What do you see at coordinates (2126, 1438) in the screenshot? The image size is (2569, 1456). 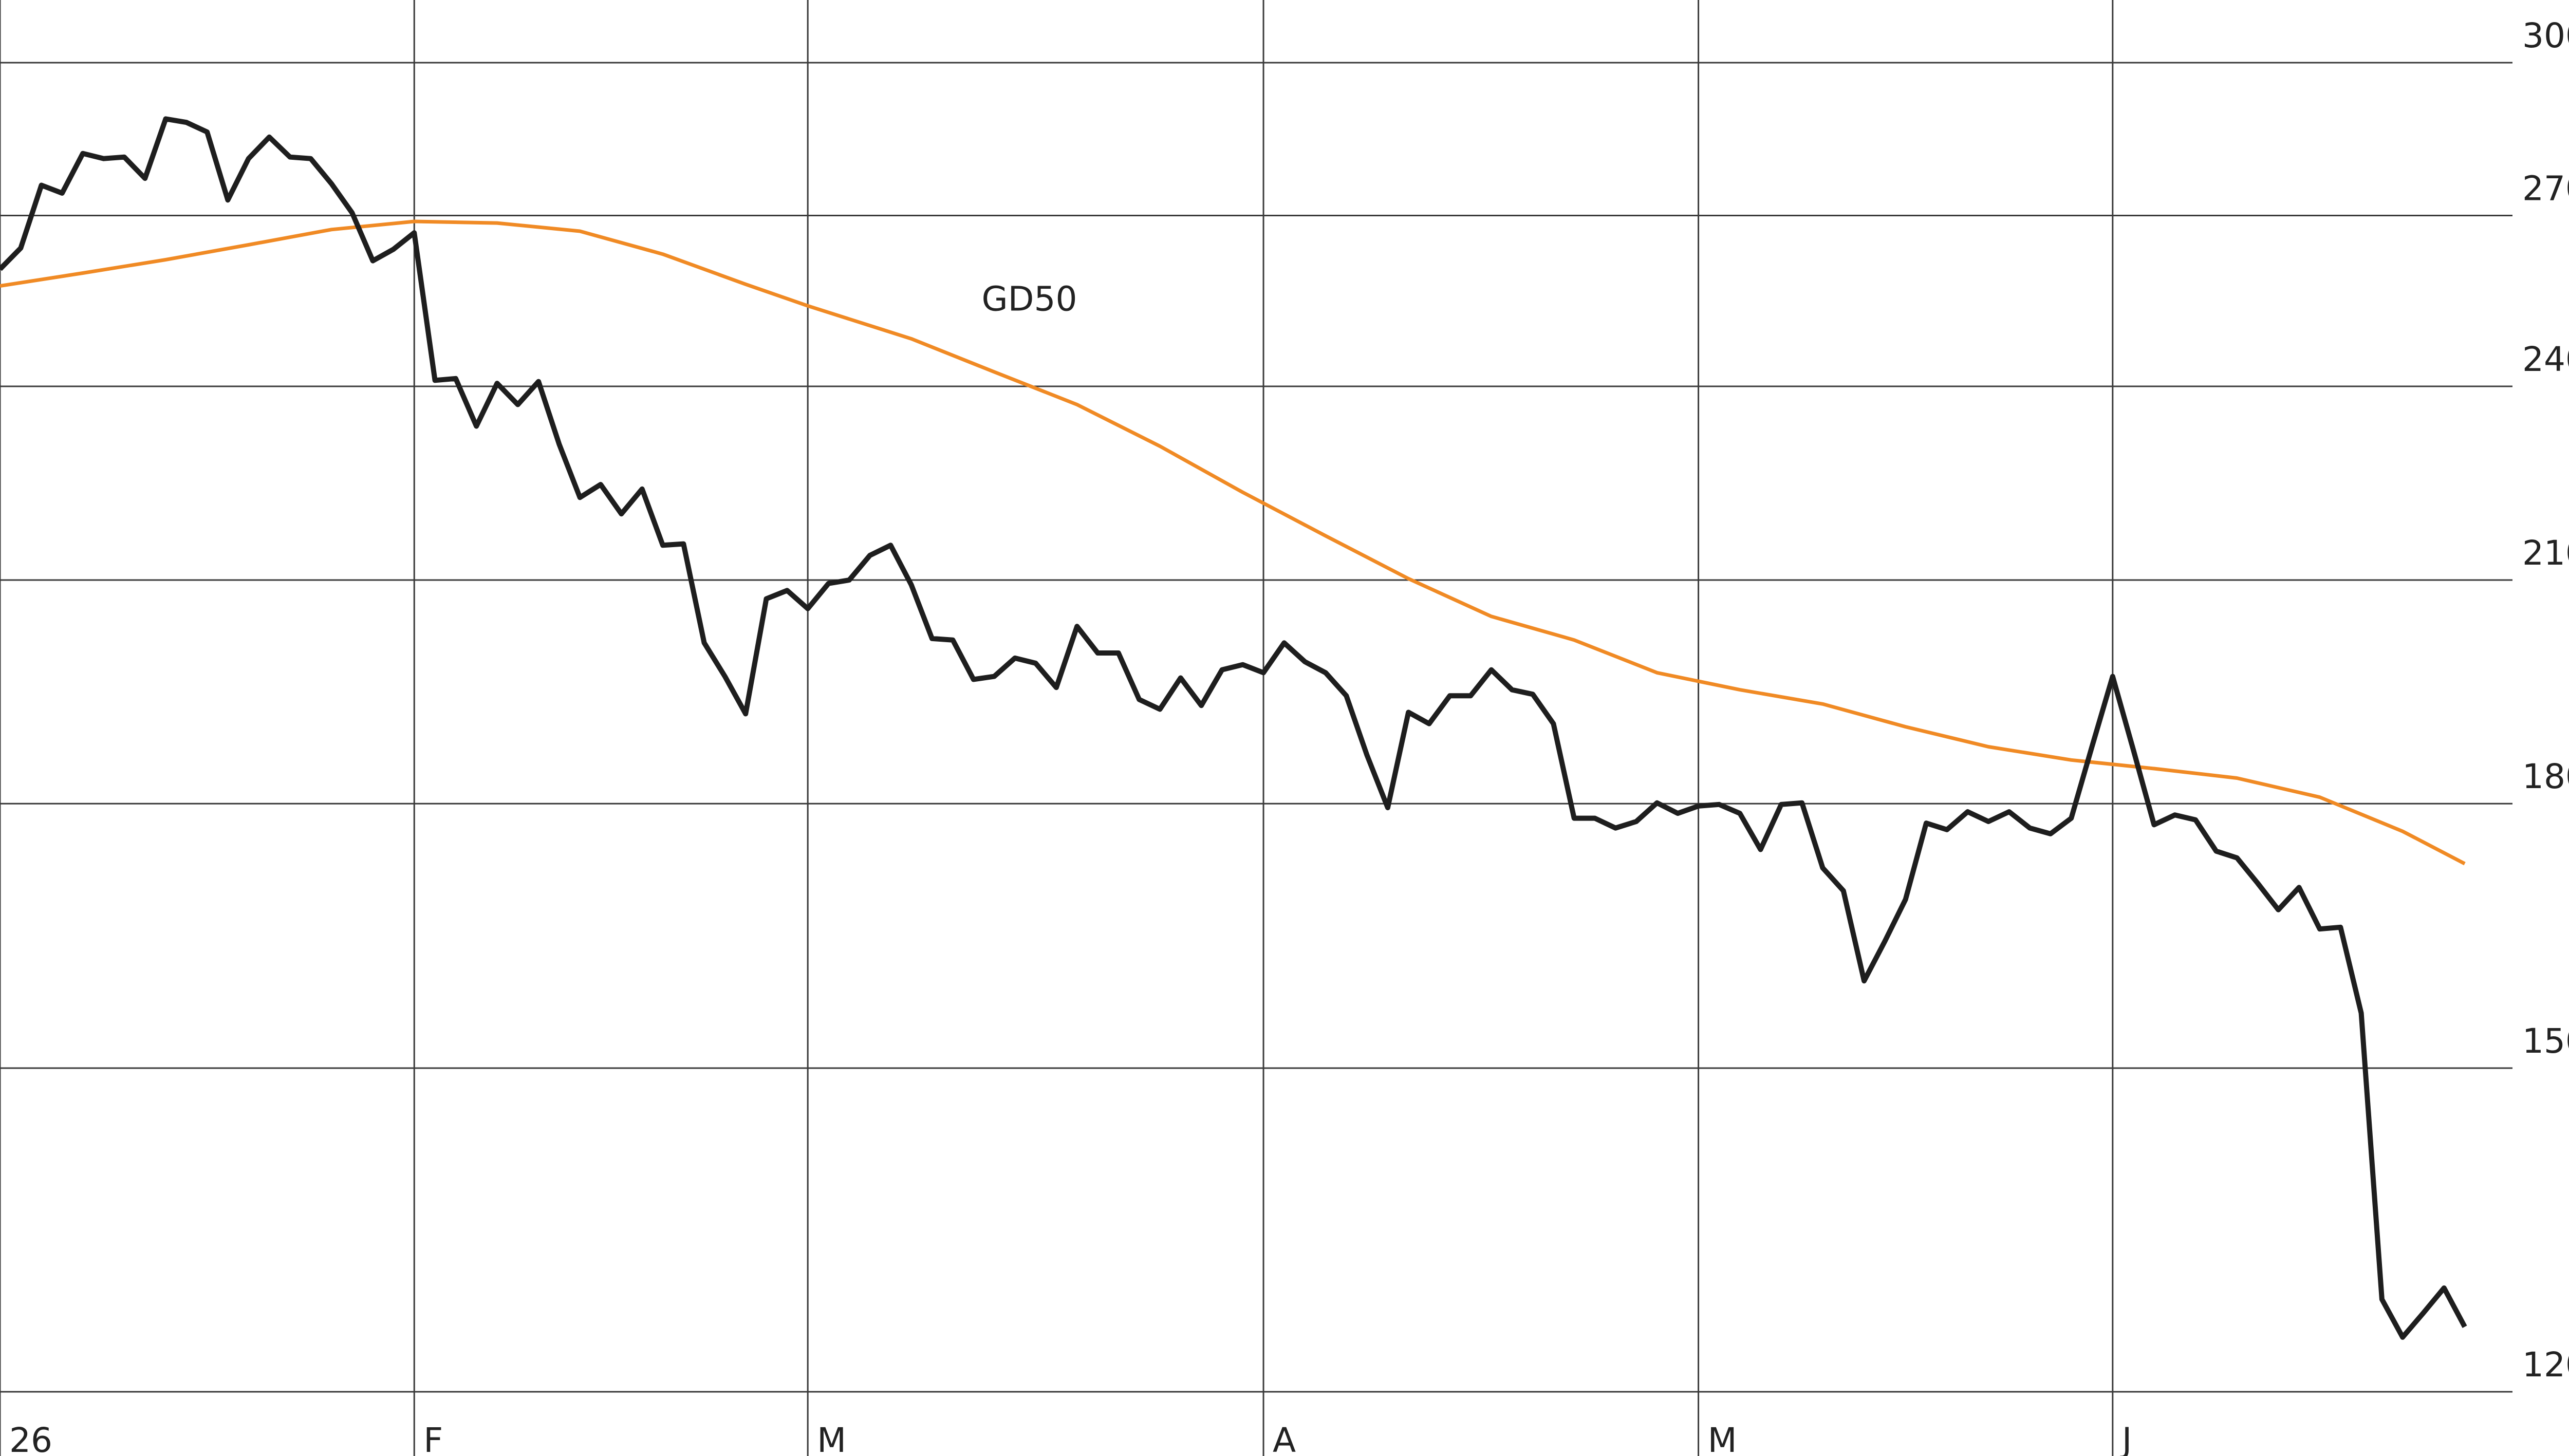 I see `x-tick-label: J` at bounding box center [2126, 1438].